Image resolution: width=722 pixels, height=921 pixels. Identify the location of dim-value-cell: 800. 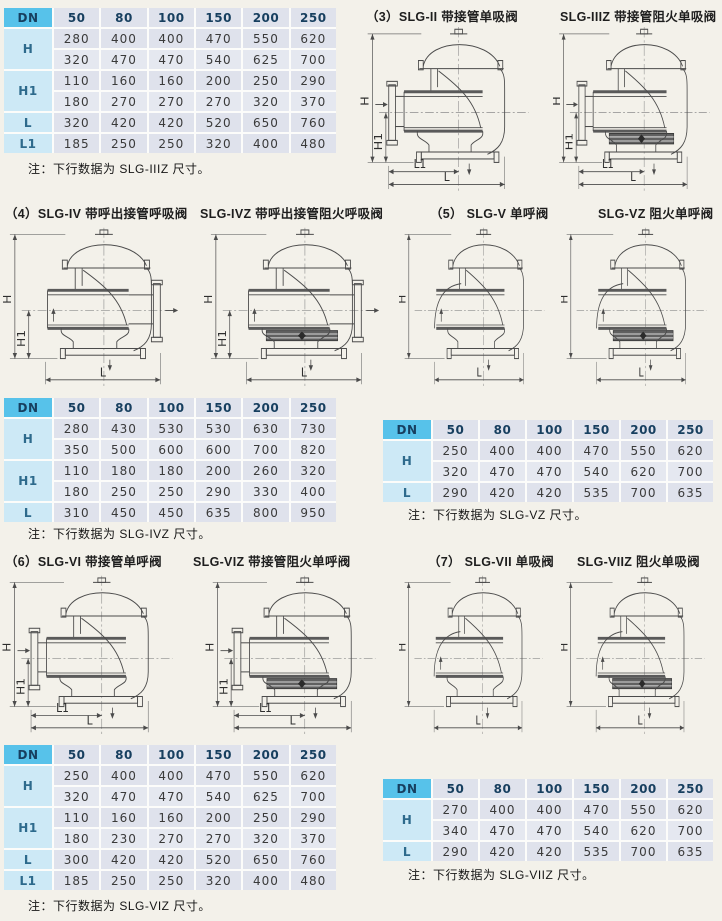
(266, 512).